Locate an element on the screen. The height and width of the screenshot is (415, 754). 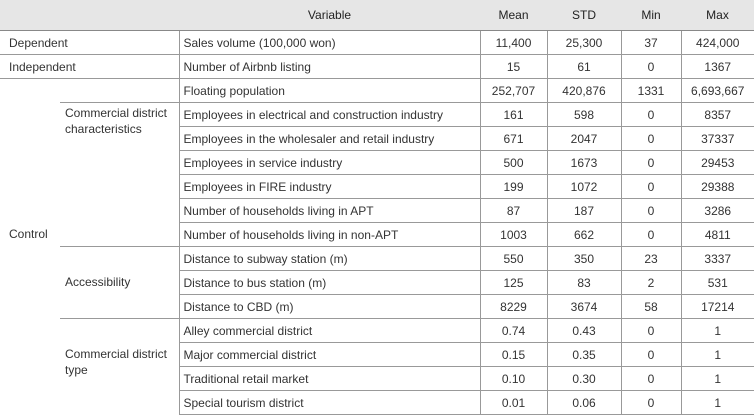
mean-cell: 550 is located at coordinates (513, 258).